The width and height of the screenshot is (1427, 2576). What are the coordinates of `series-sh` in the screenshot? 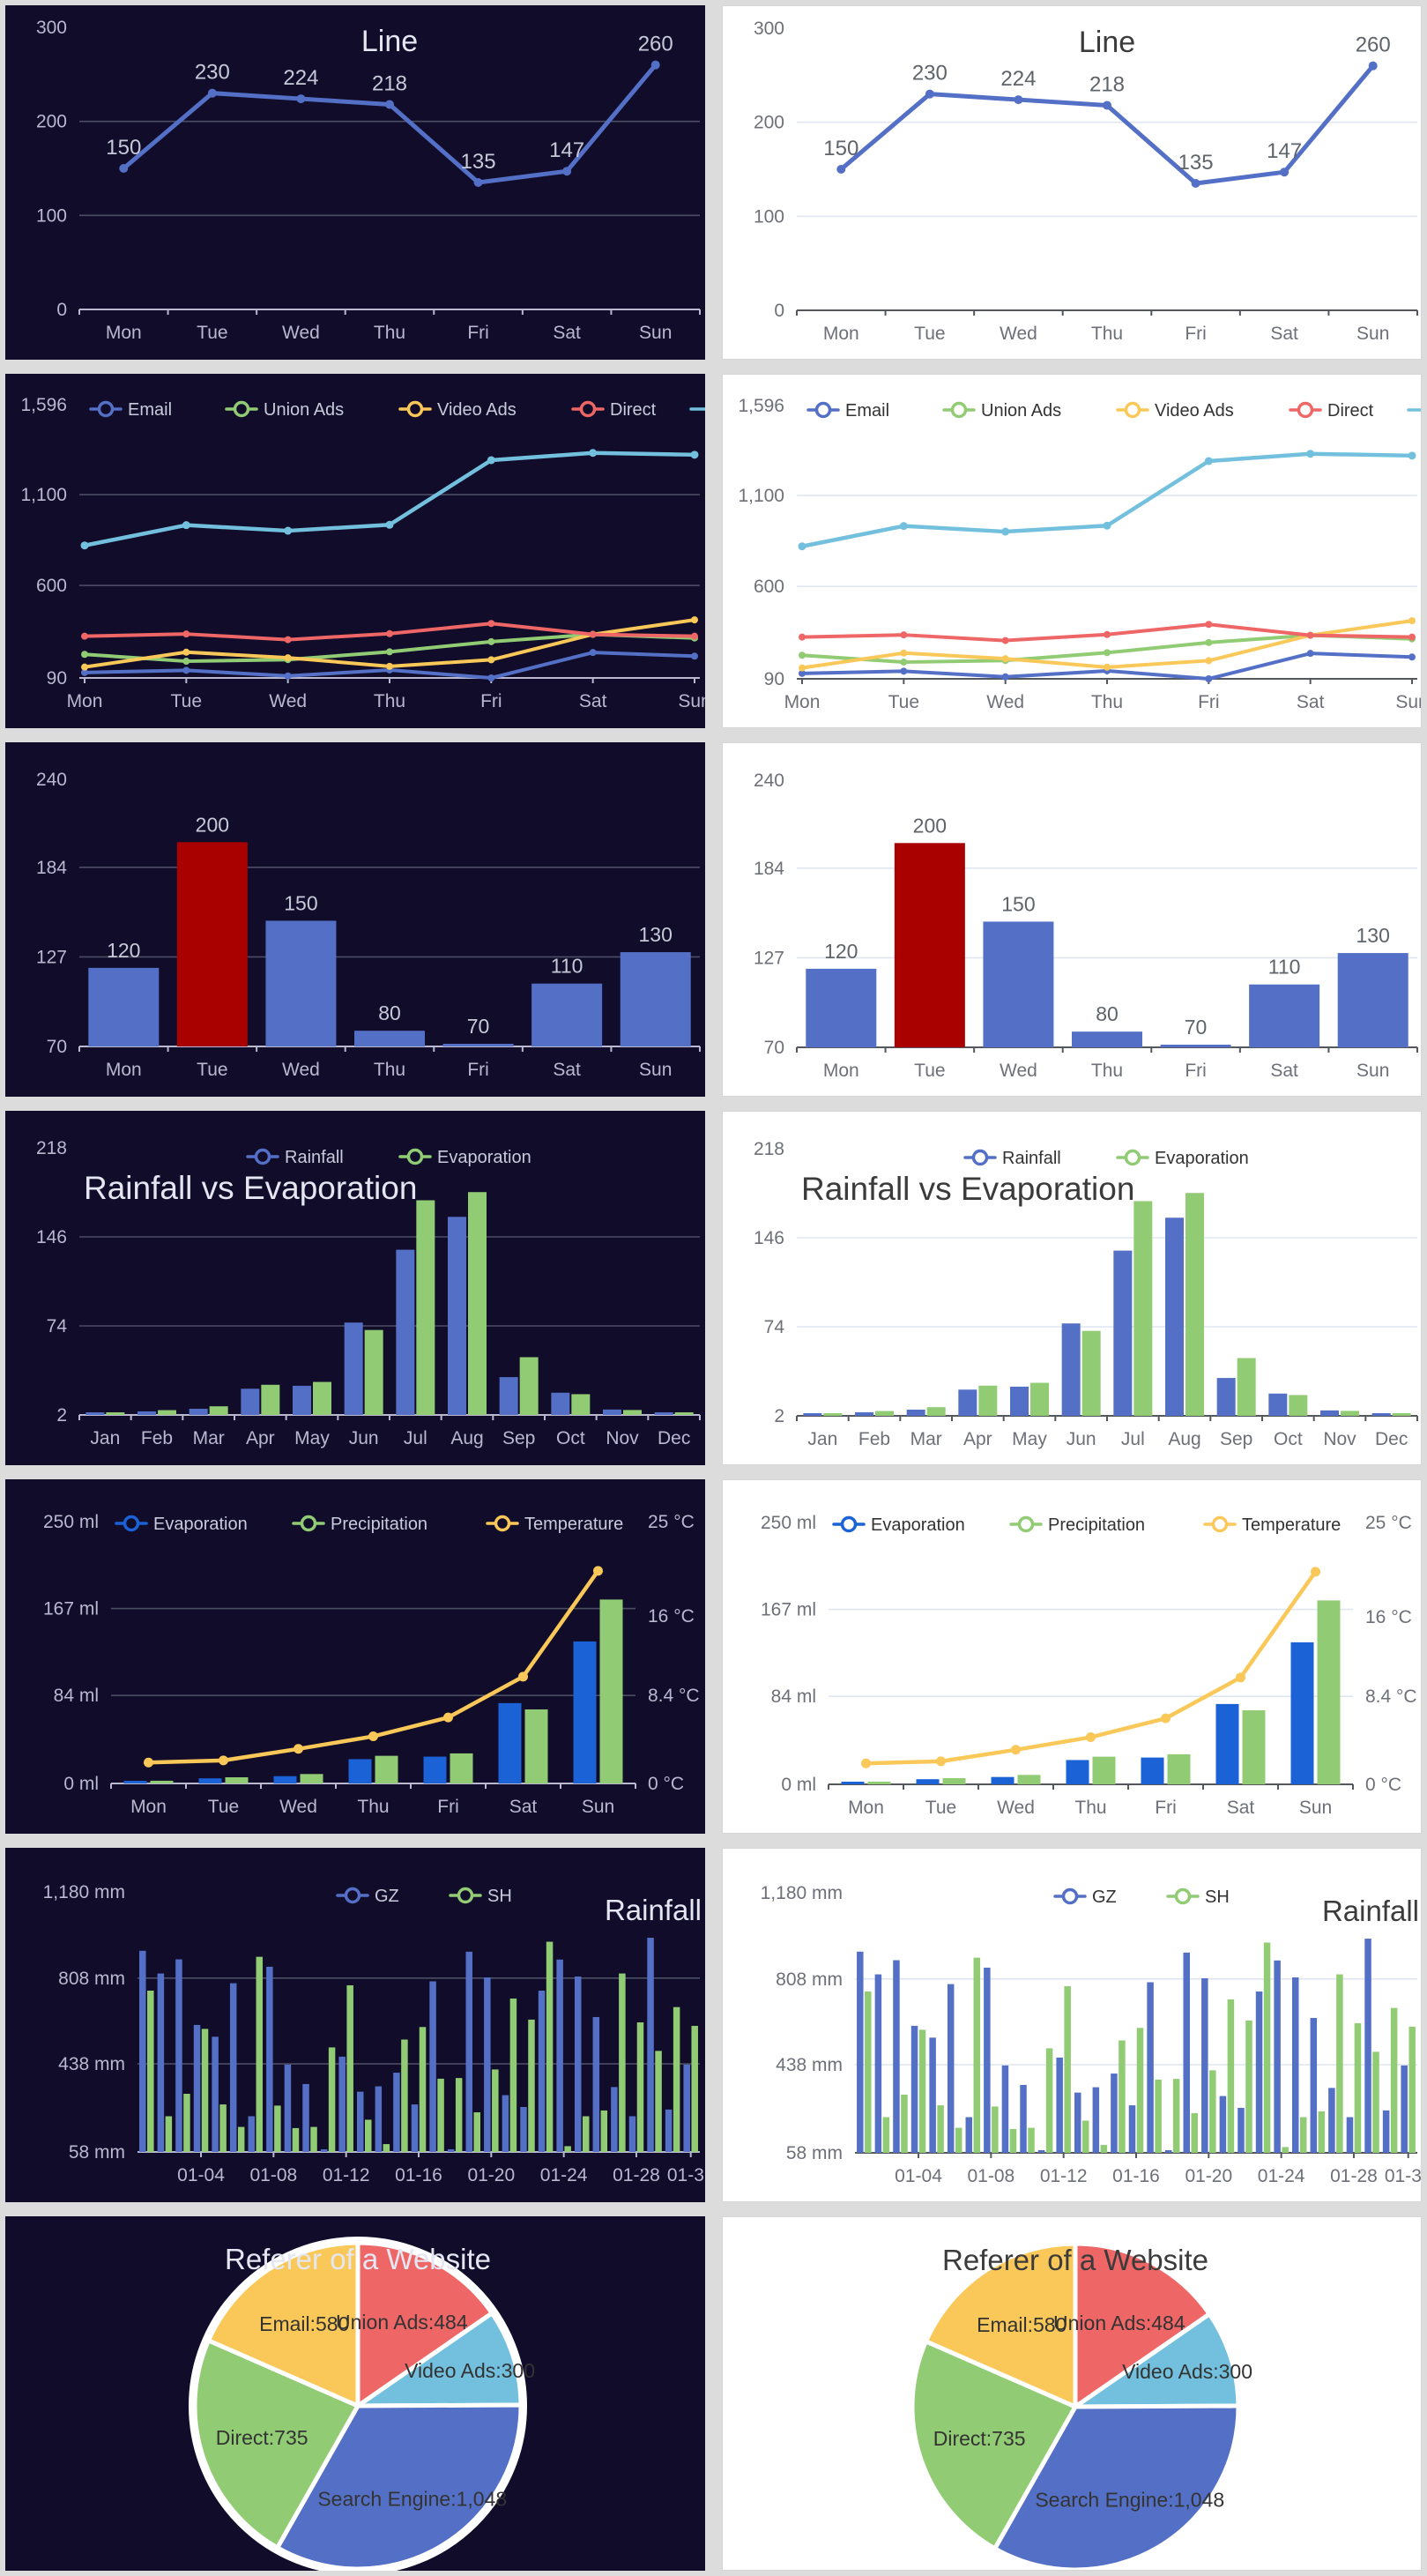 It's located at (422, 2046).